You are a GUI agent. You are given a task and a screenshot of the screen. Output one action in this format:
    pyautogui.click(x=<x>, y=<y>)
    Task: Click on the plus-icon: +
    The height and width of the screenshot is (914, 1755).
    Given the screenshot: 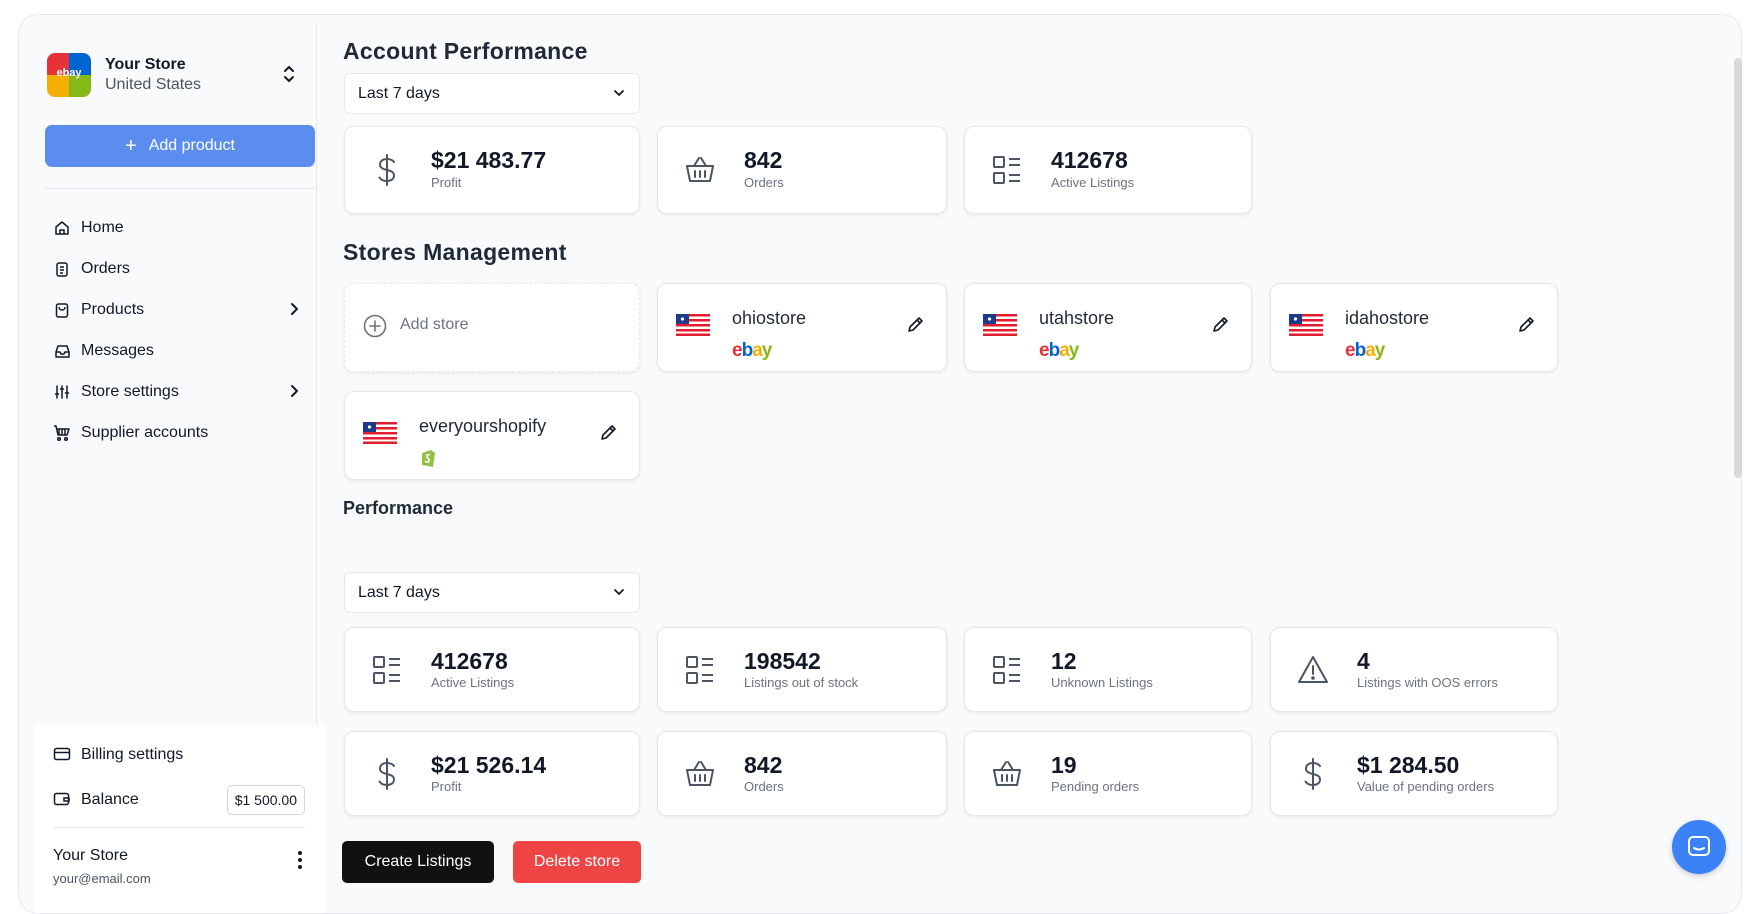 What is the action you would take?
    pyautogui.click(x=131, y=145)
    